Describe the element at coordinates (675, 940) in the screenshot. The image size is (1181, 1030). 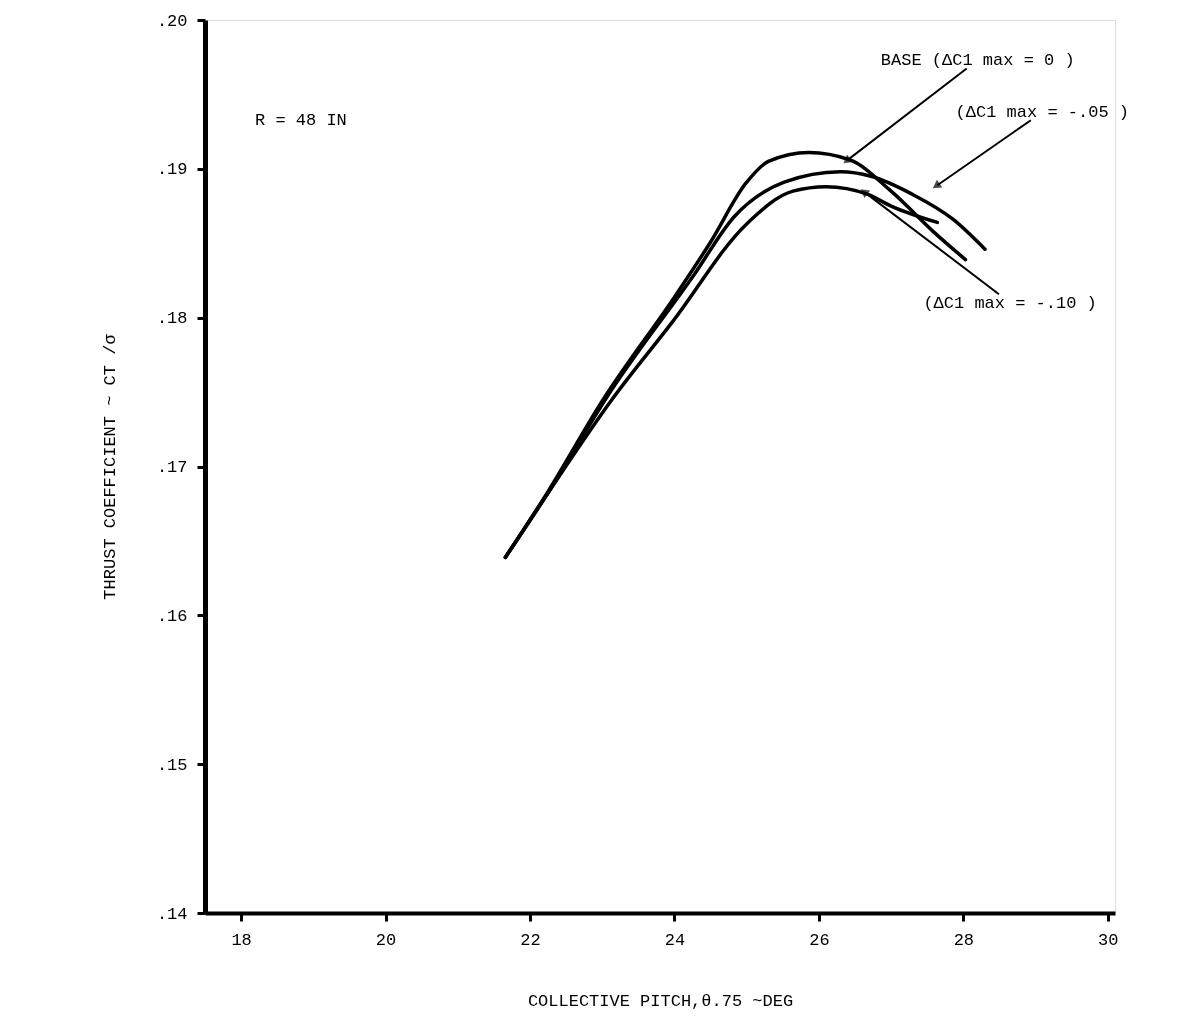
I see `x-tick-label: 24` at that location.